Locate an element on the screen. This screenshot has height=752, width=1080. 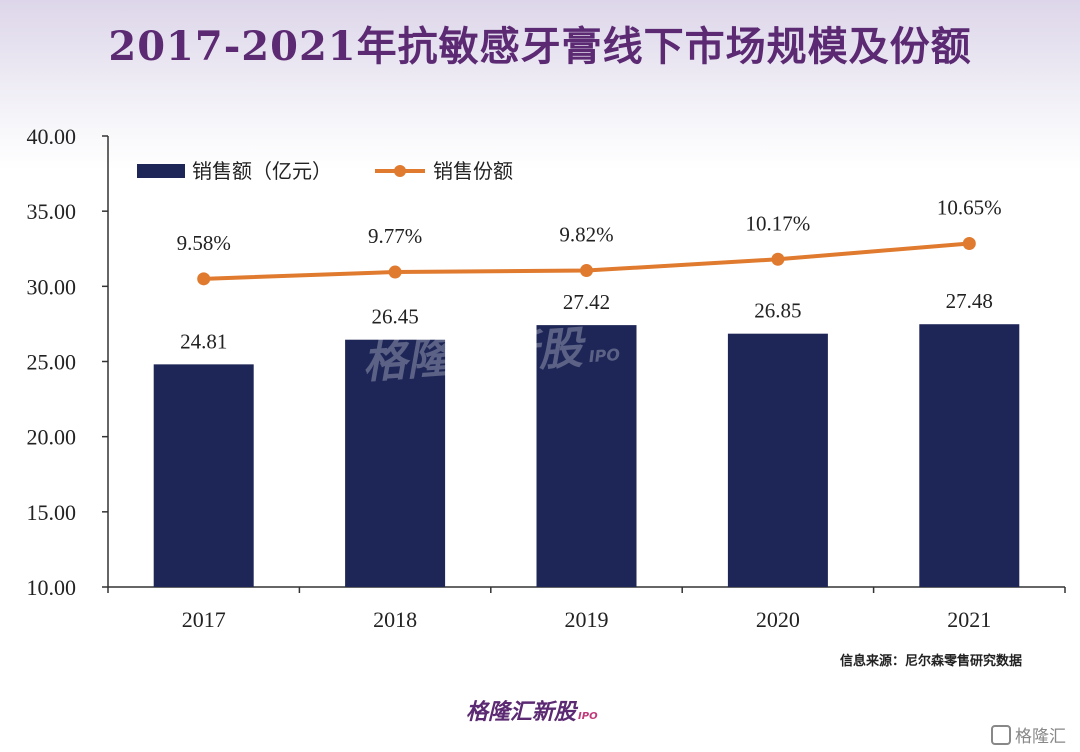
share-value-label: 10.65% is located at coordinates (969, 207).